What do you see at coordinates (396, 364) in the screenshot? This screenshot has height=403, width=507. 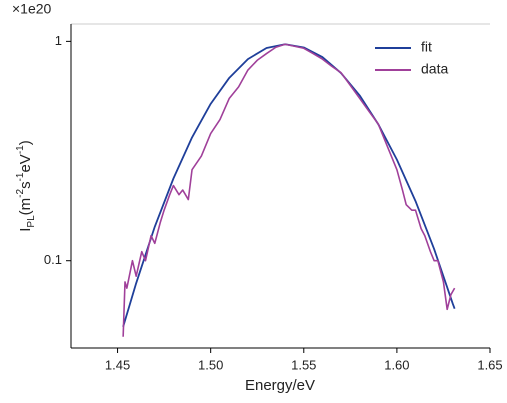 I see `x-tick-label: 1.60` at bounding box center [396, 364].